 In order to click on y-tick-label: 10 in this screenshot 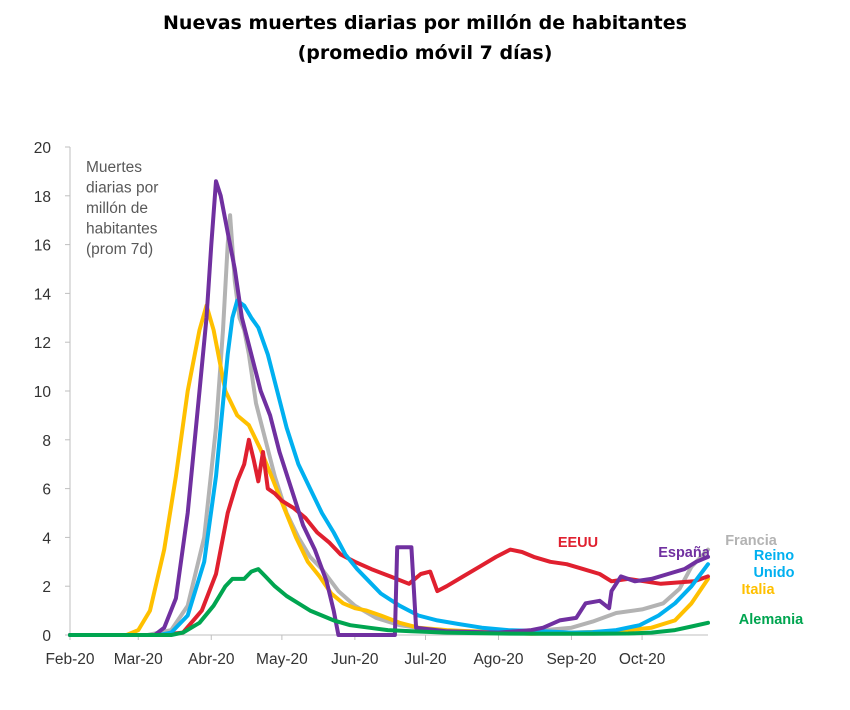, I will do `click(43, 392)`.